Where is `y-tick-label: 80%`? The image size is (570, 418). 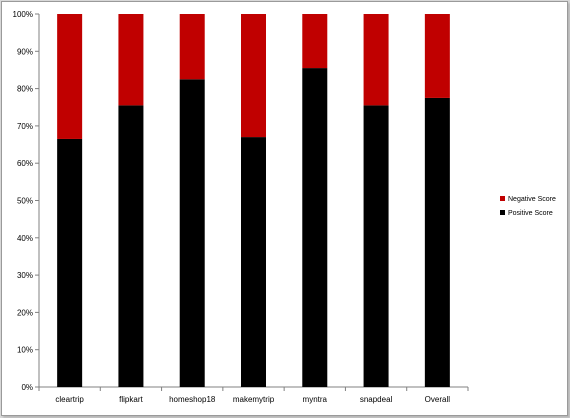 y-tick-label: 80% is located at coordinates (25, 89).